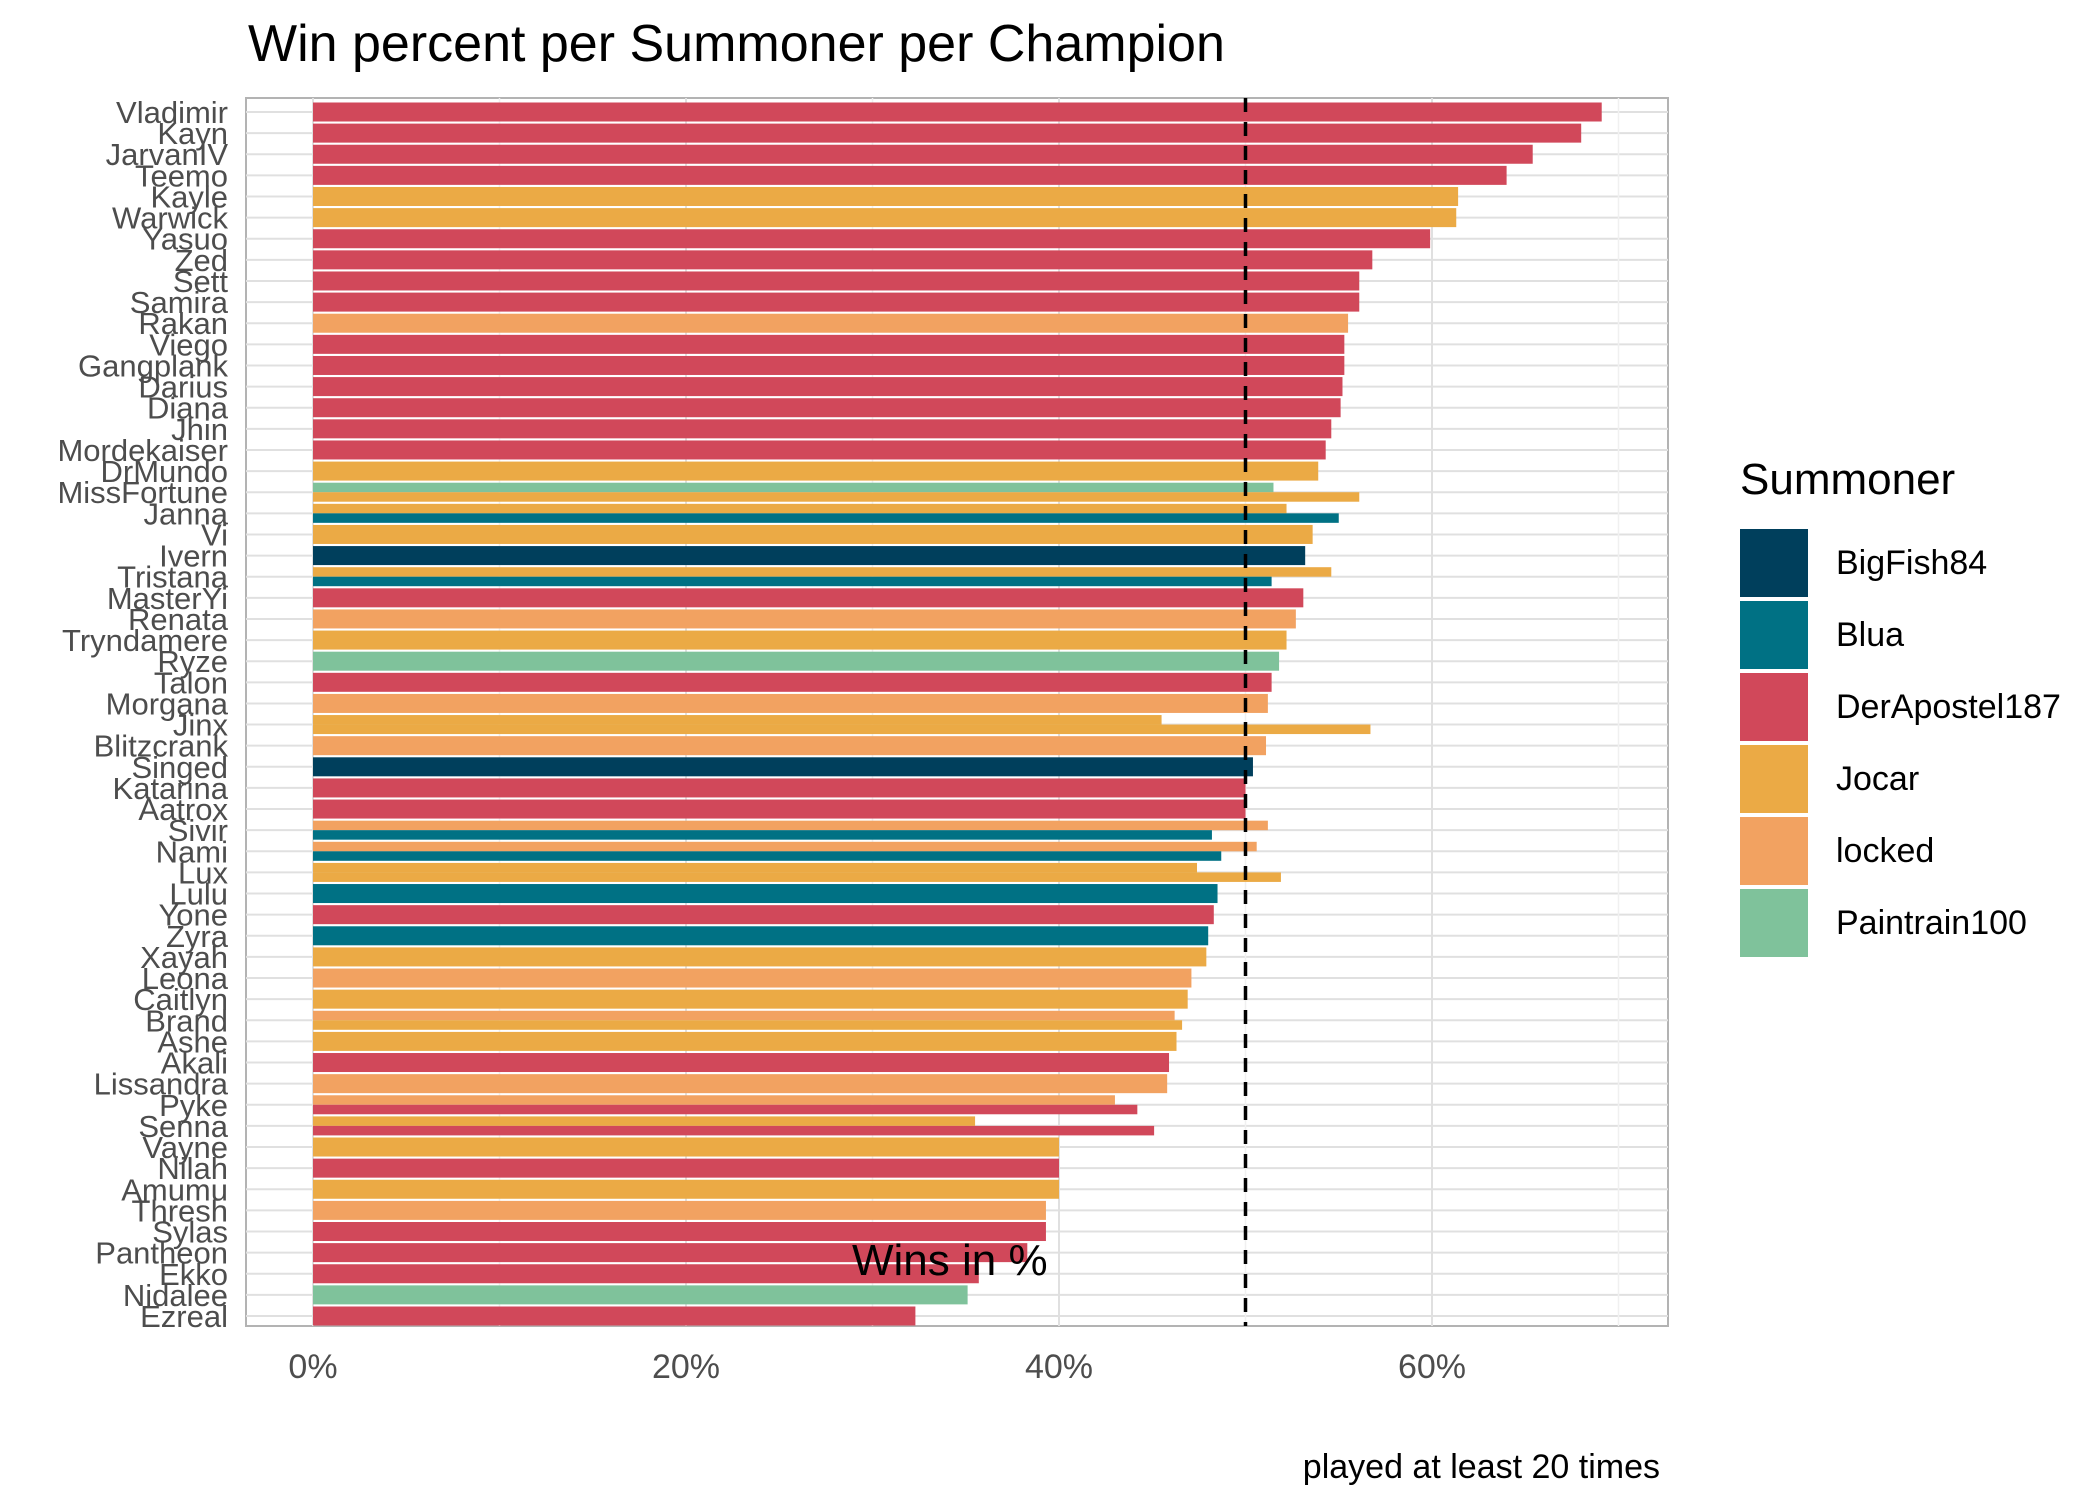 The width and height of the screenshot is (2100, 1500). I want to click on y-tick-label: Xayah, so click(184, 957).